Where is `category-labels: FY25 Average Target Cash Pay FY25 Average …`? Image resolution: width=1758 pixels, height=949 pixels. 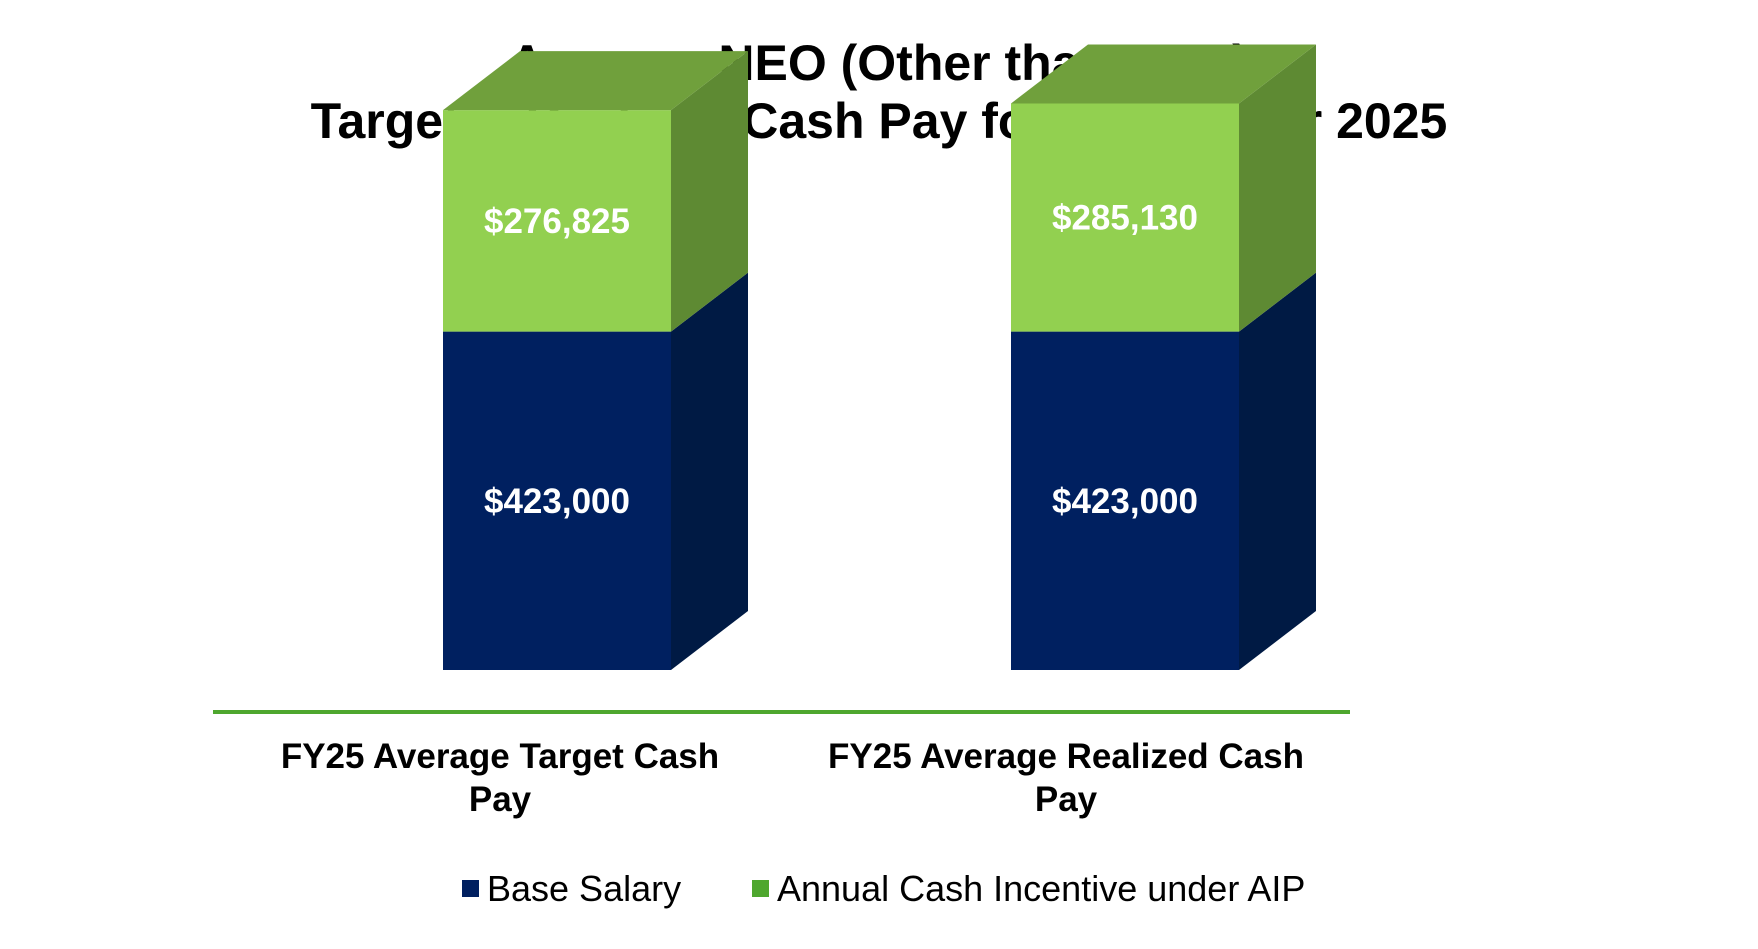
category-labels: FY25 Average Target Cash Pay FY25 Average … is located at coordinates (792, 778).